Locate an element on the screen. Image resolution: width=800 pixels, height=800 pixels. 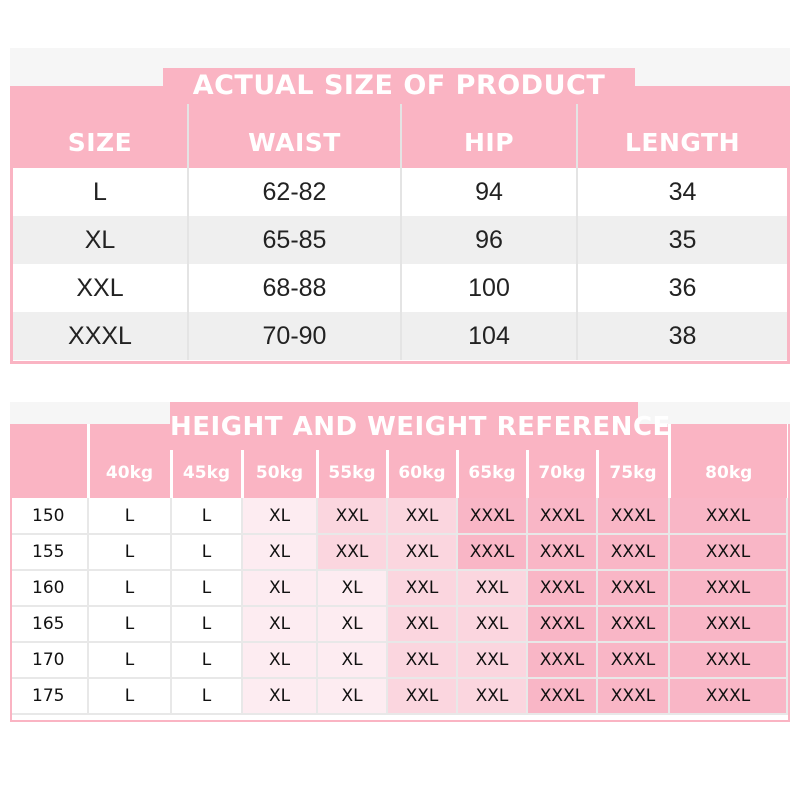
table-row: 175 L L XL XL XXL XXL XXXL XXXL XXXL is located at coordinates (400, 696).